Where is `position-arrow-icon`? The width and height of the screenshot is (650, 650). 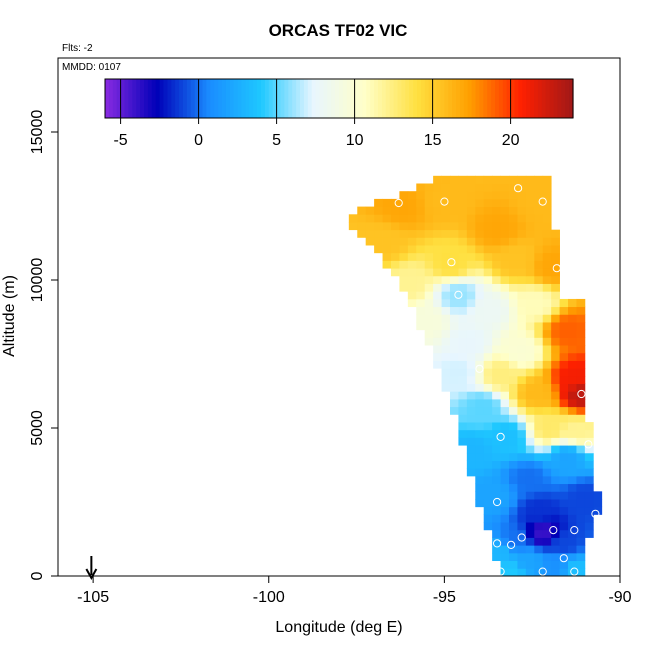 position-arrow-icon is located at coordinates (91, 568).